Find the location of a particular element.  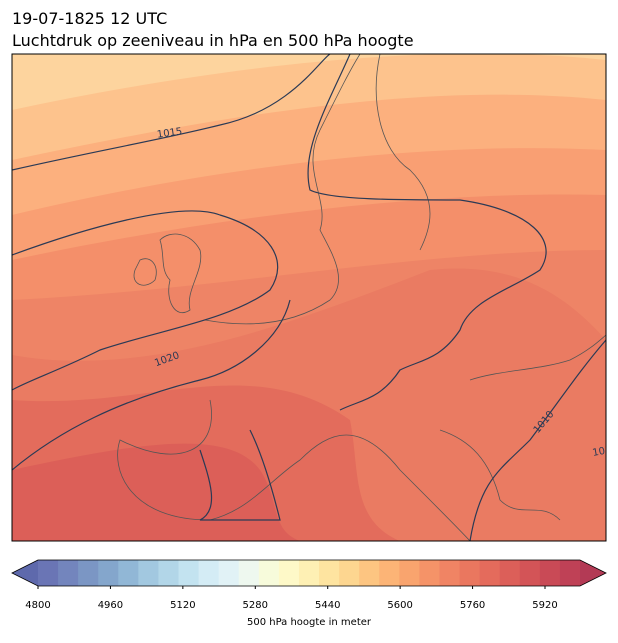

colorbar: 4800 4960 5120 5280 5440 5600 5760 5920 is located at coordinates (309, 585).